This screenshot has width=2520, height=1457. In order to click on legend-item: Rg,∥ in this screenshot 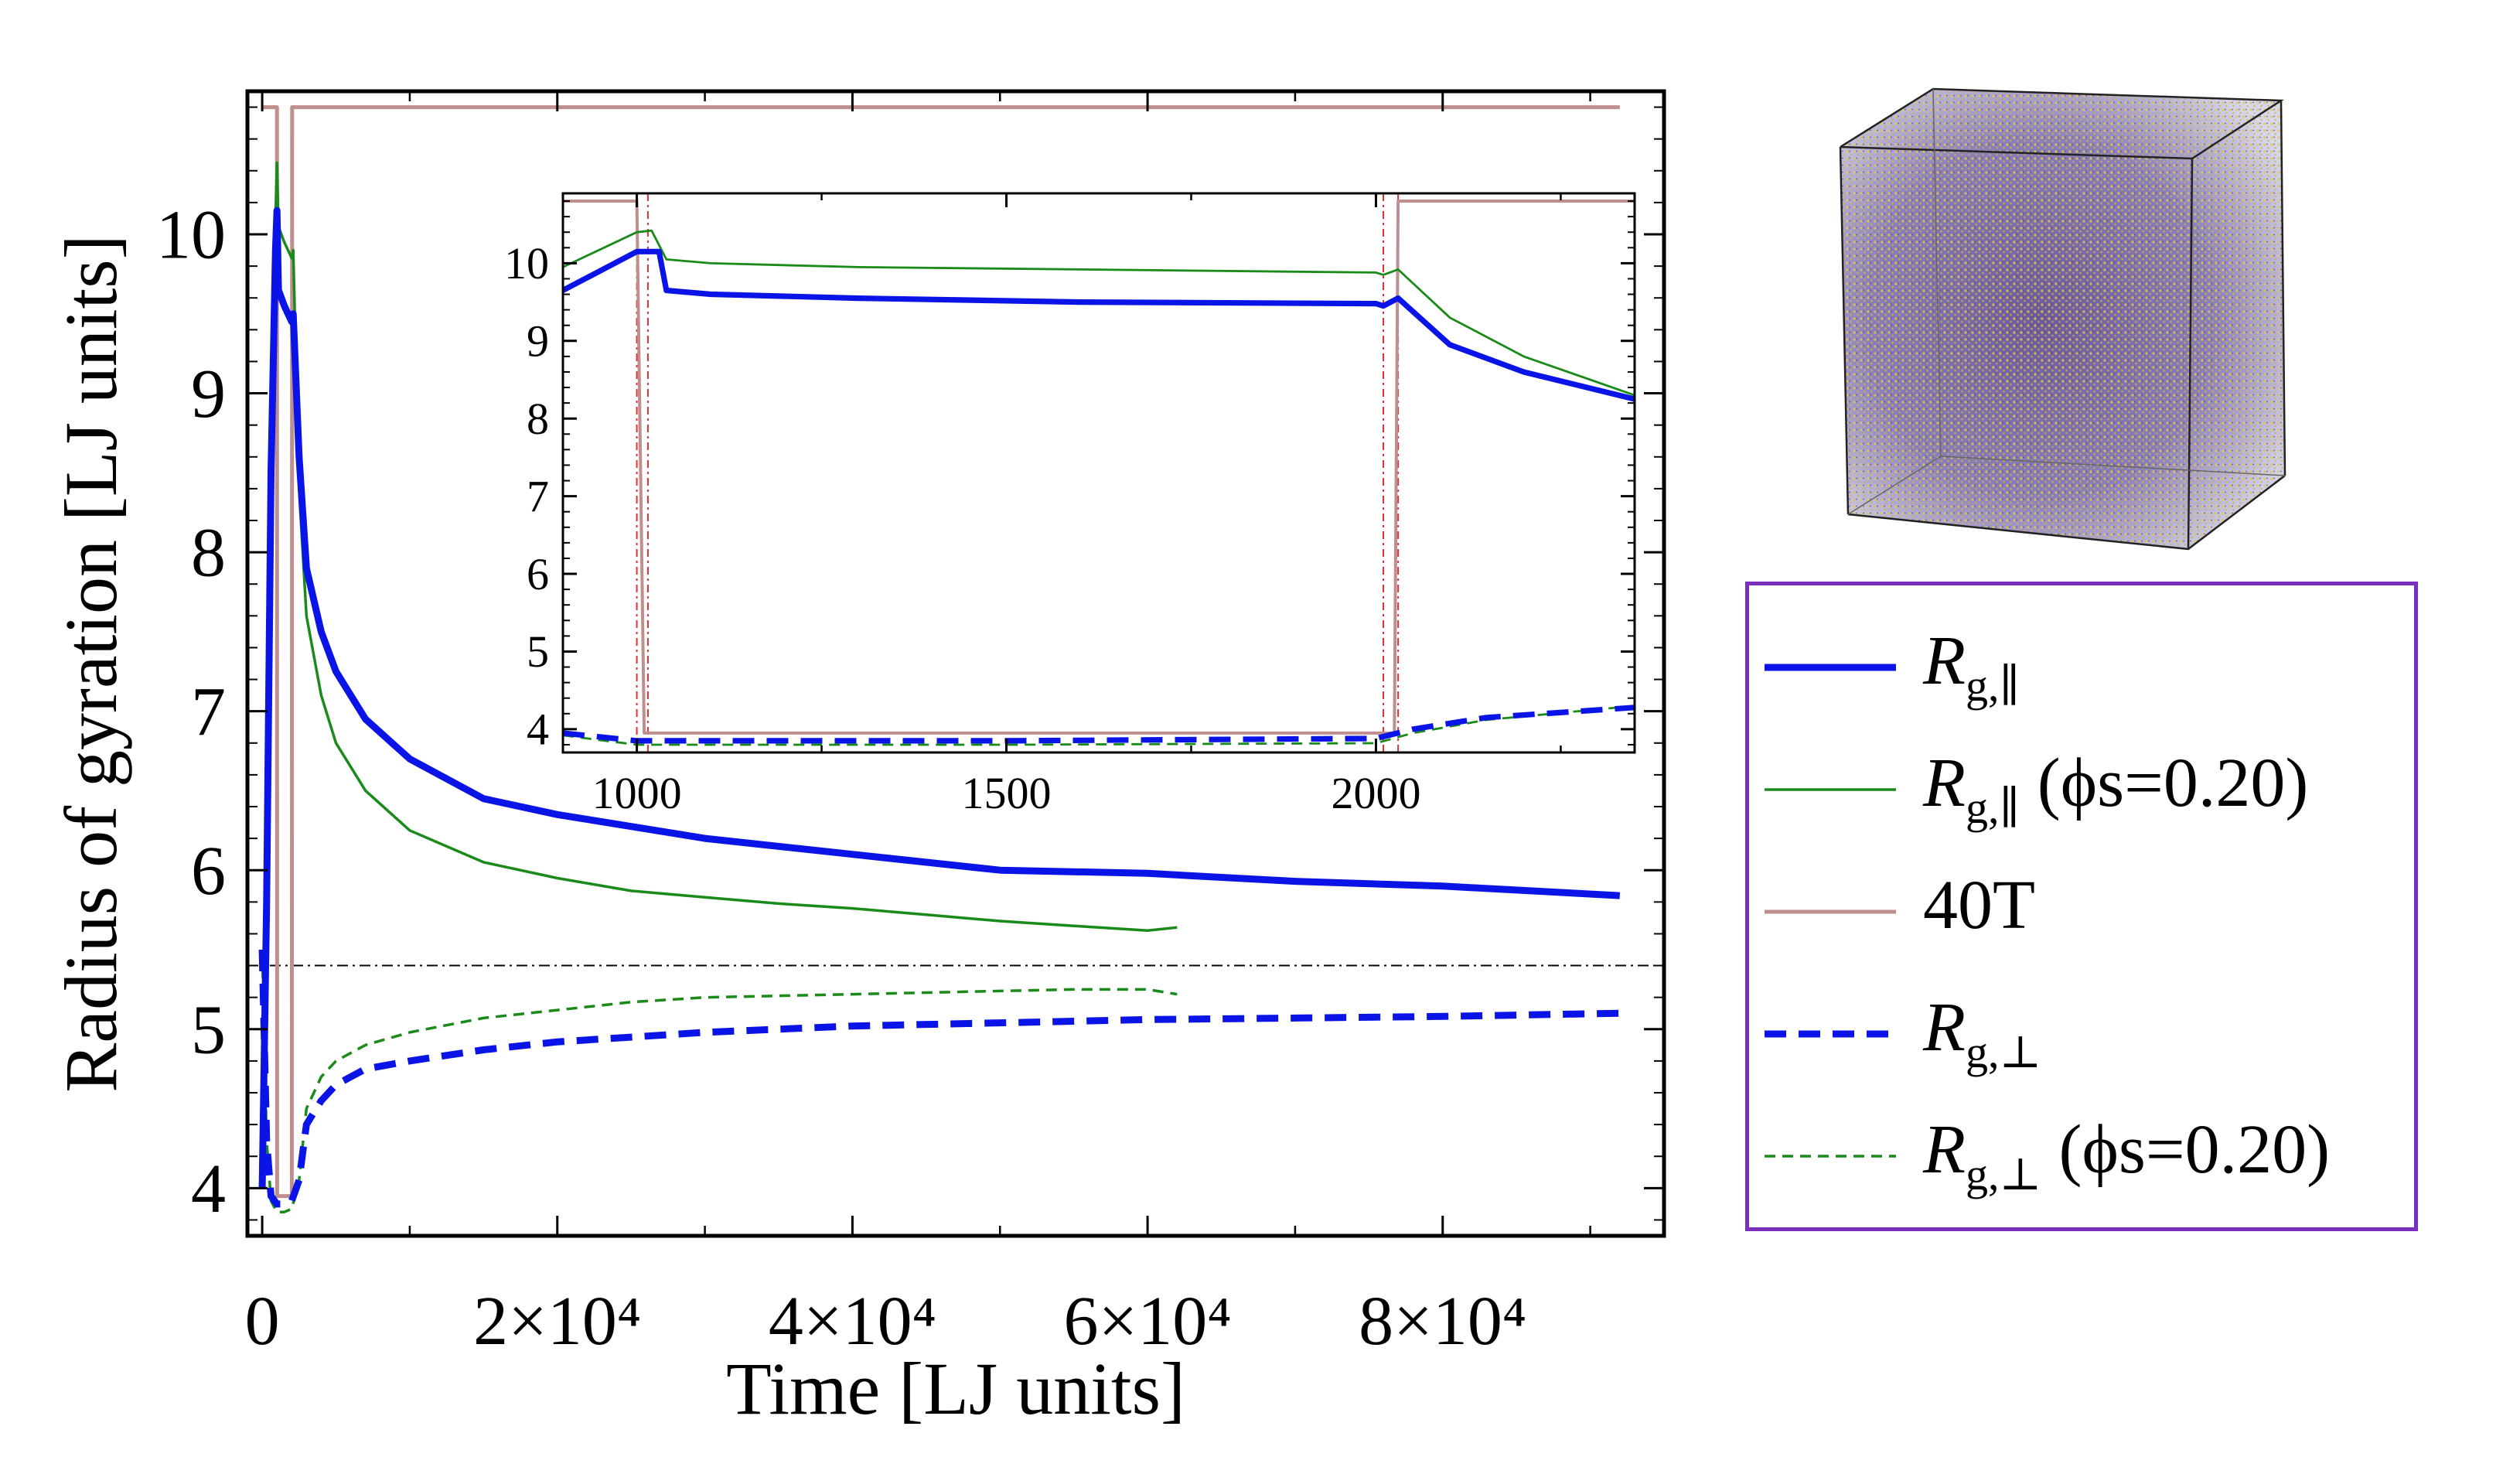, I will do `click(2081, 663)`.